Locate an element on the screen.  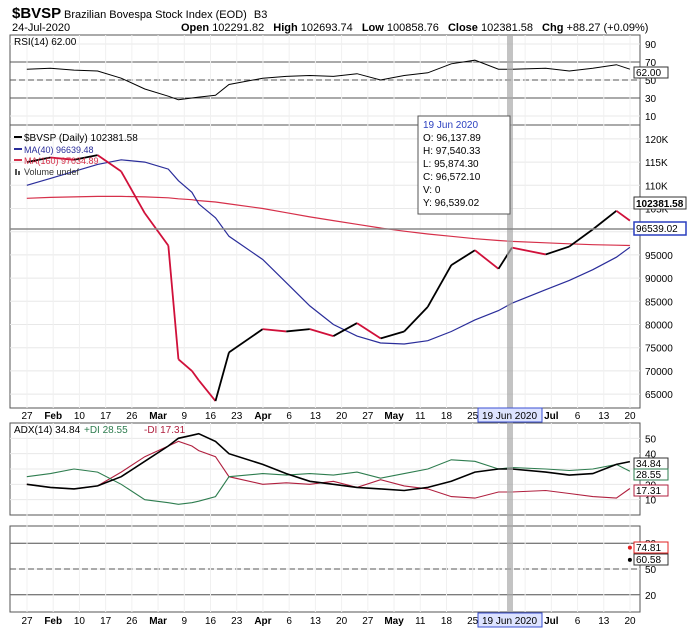
svg-text: 74.81 is located at coordinates (648, 548).